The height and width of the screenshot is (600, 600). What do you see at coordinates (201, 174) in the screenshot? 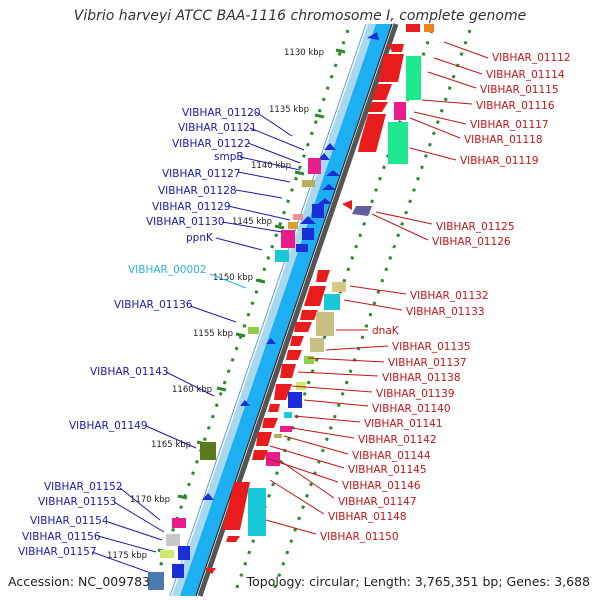
I see `gene-label: VIBHAR_01127` at bounding box center [201, 174].